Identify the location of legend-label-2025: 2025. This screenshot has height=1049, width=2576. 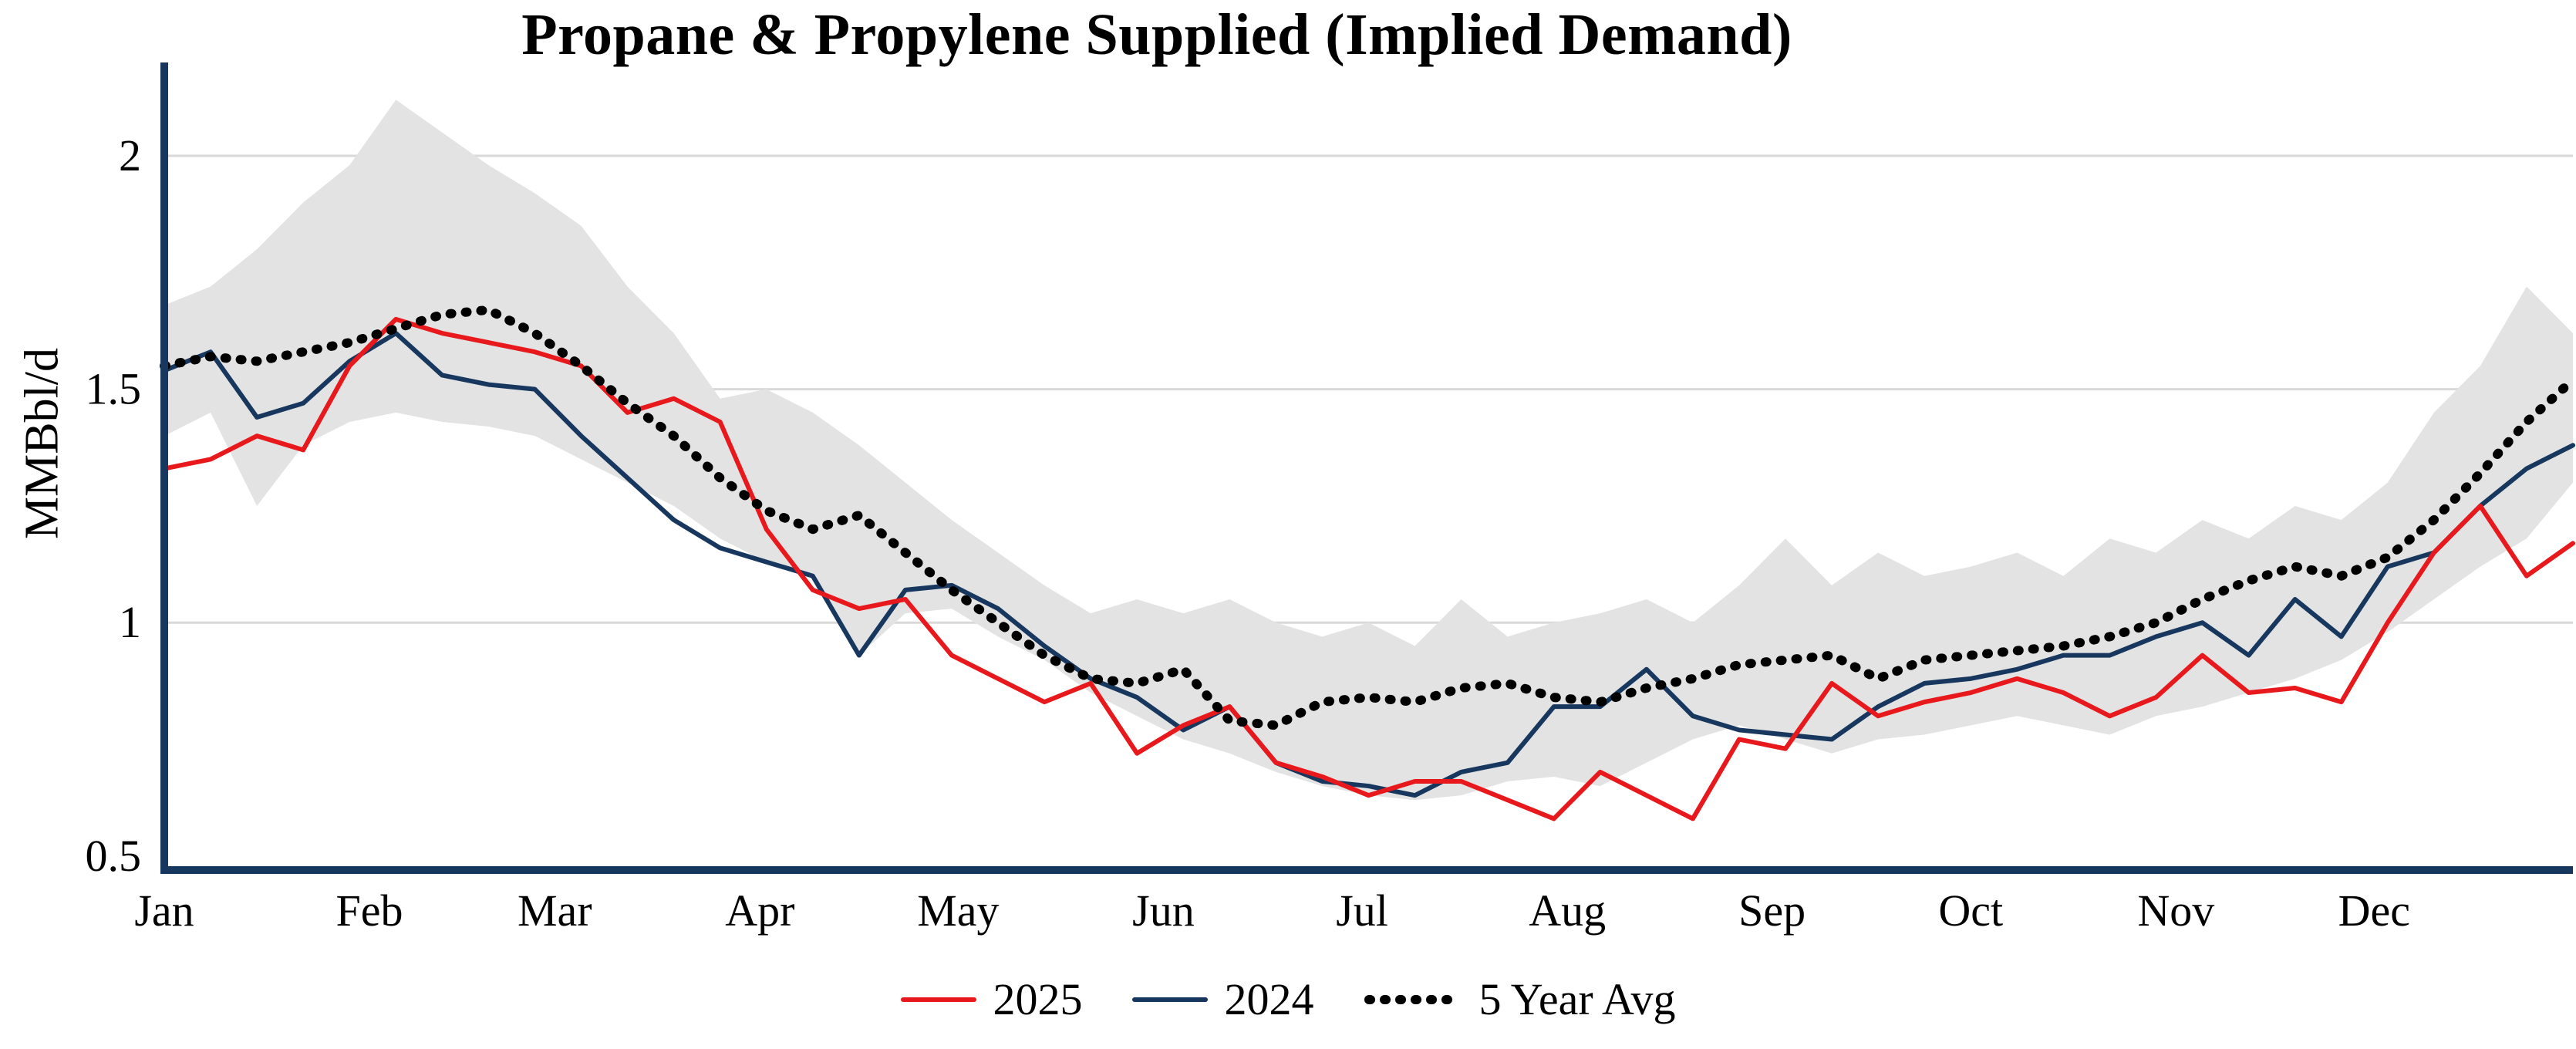
(1038, 999).